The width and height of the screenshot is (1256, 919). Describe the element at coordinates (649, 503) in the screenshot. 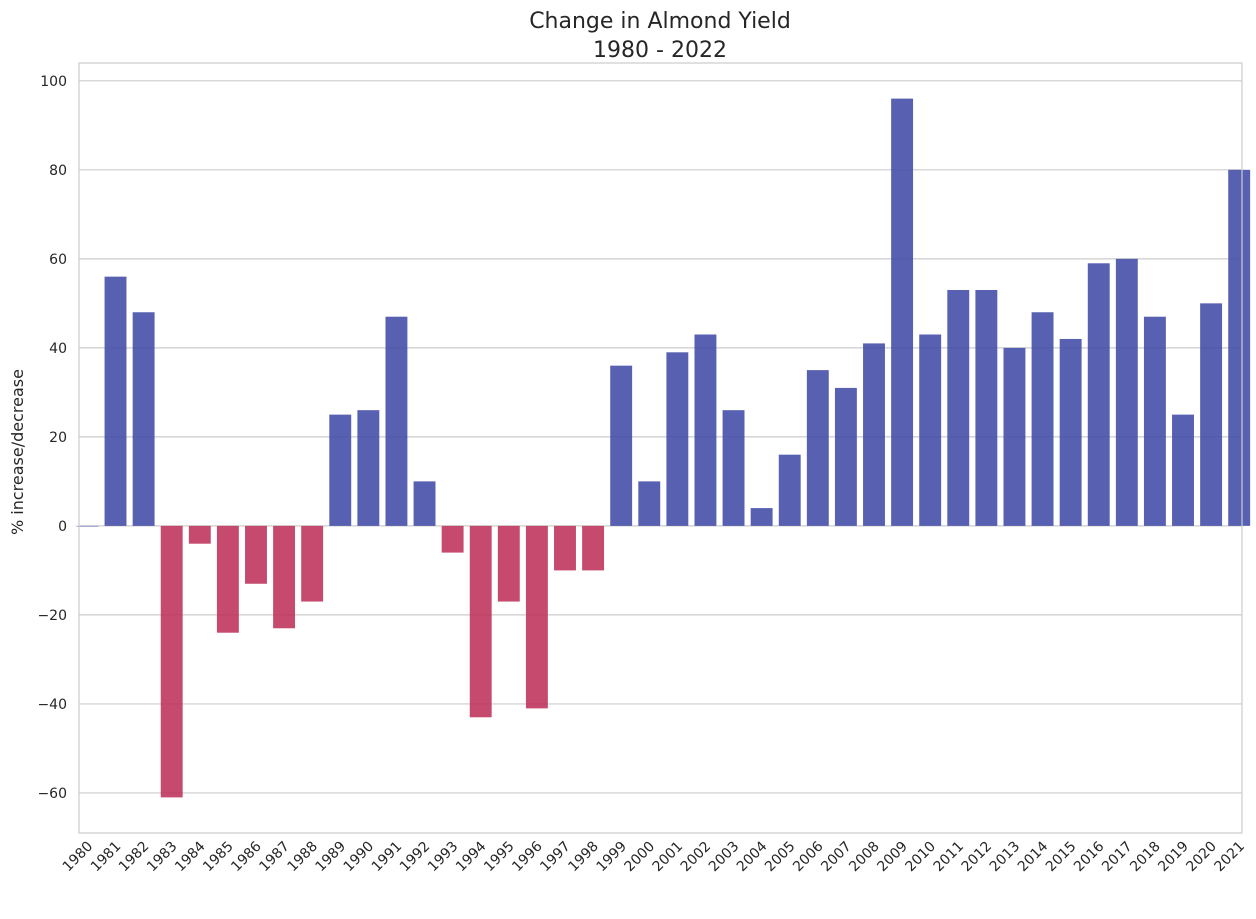

I see `bar-2000` at that location.